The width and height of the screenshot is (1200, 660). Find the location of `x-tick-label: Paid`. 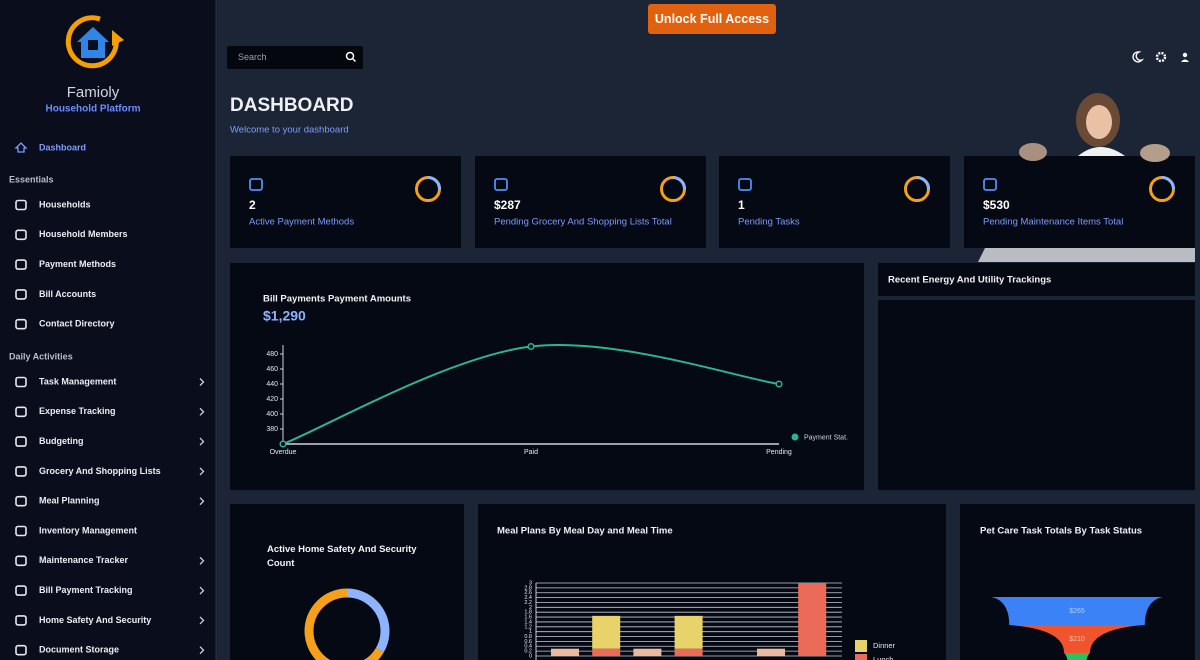

x-tick-label: Paid is located at coordinates (531, 452).